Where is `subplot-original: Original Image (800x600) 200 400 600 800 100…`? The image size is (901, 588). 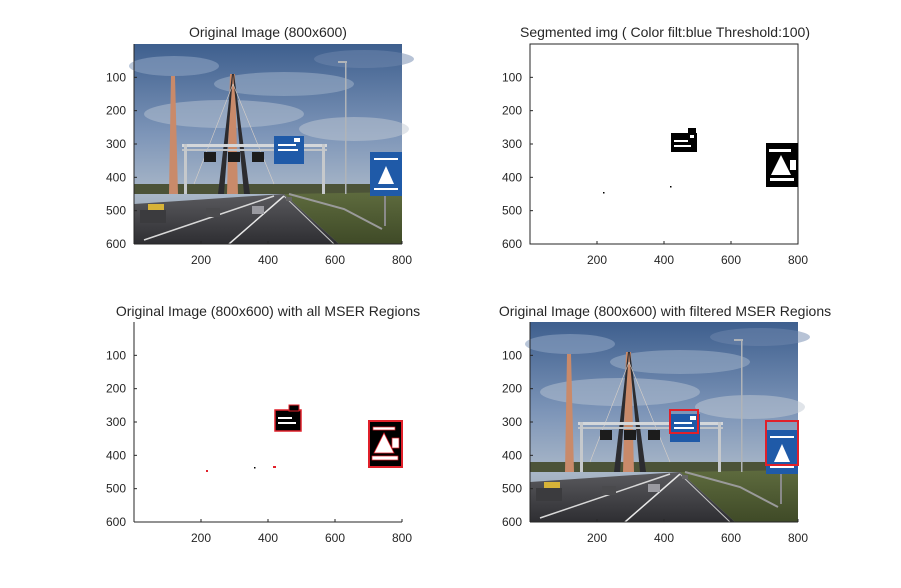
subplot-original: Original Image (800x600) 200 400 600 800 100… is located at coordinates (260, 145).